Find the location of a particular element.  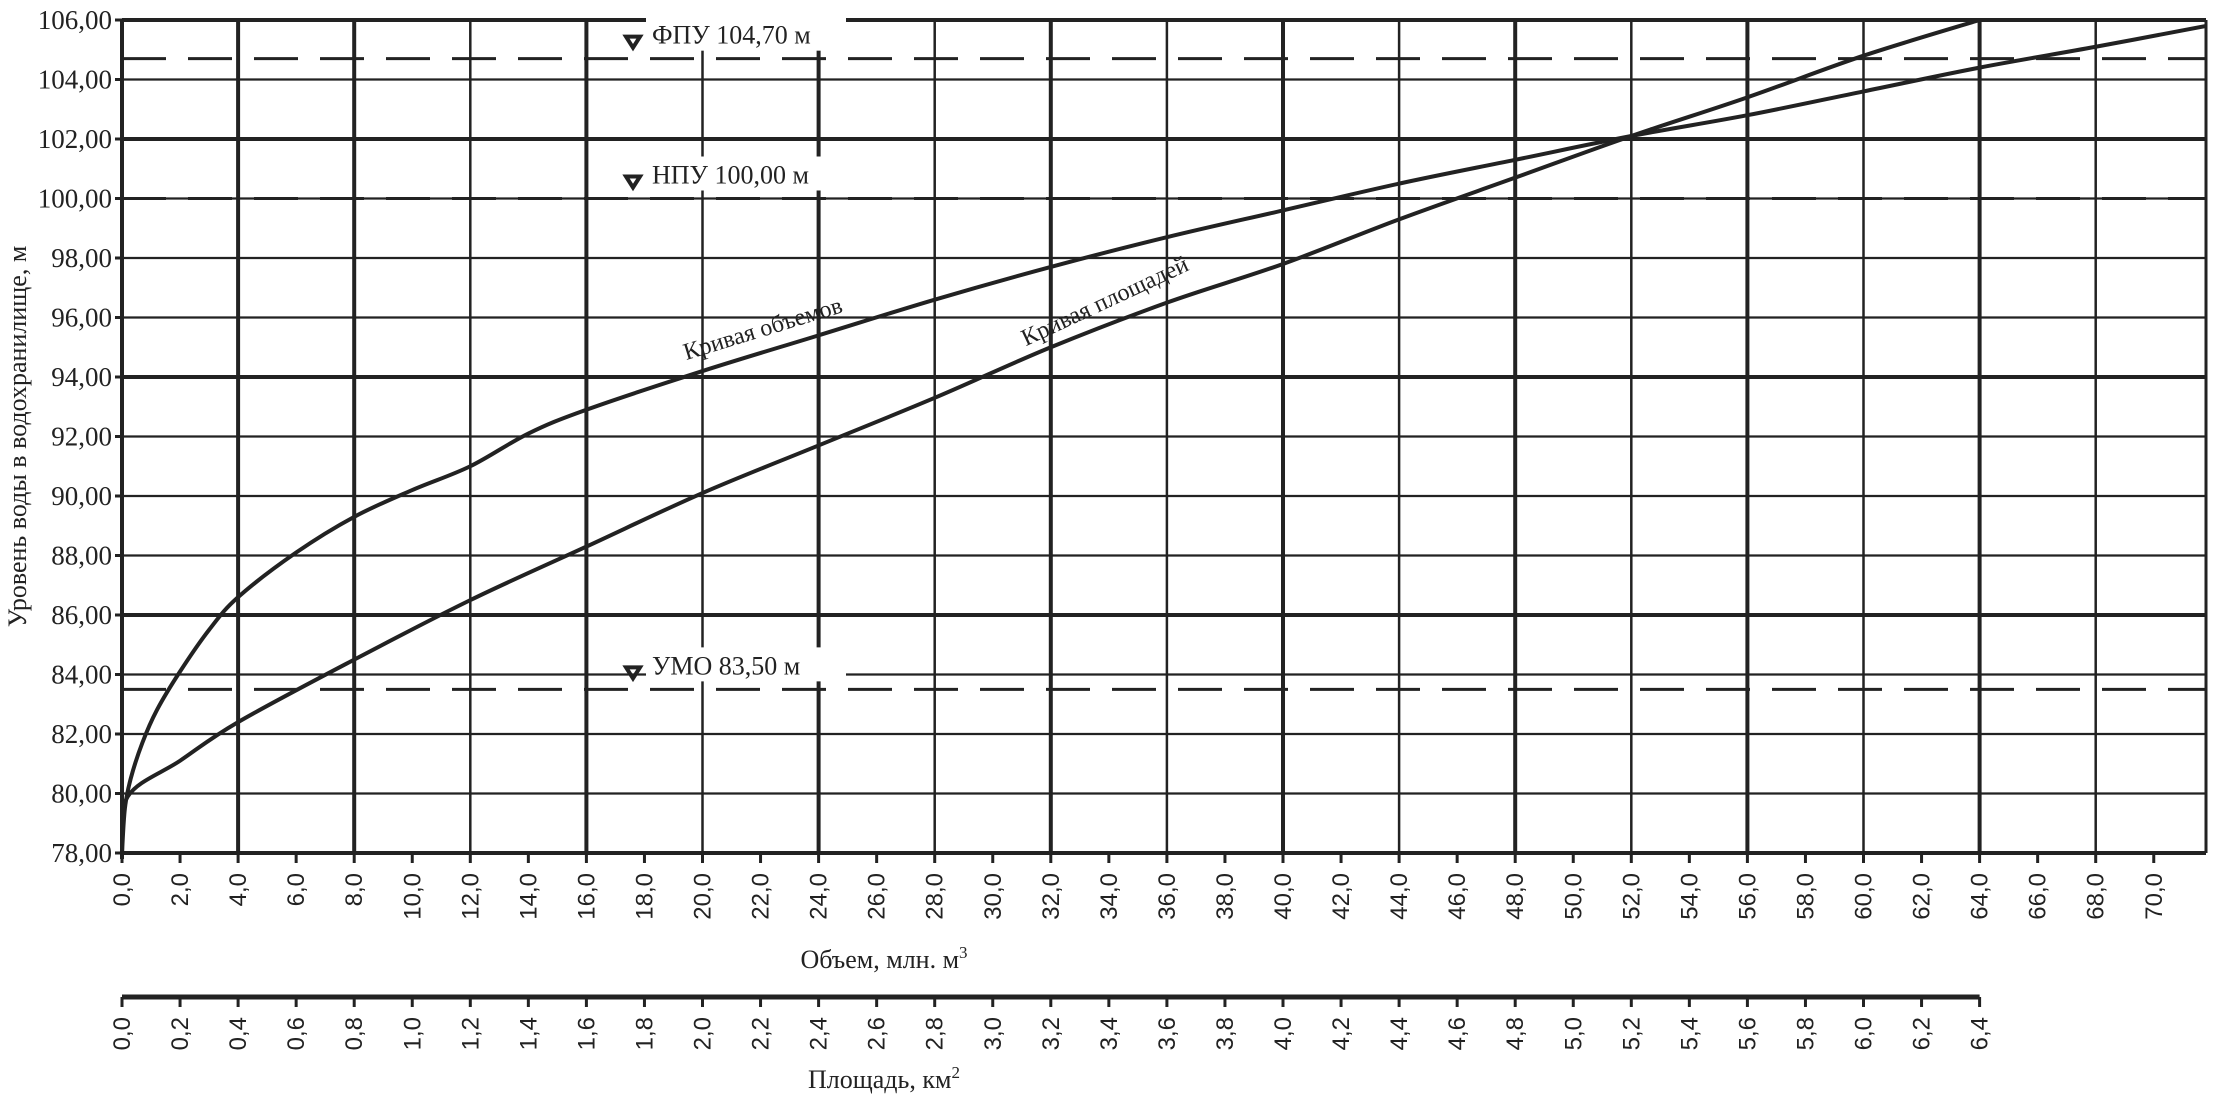

x-tick-label: 28,0 is located at coordinates (935, 896).